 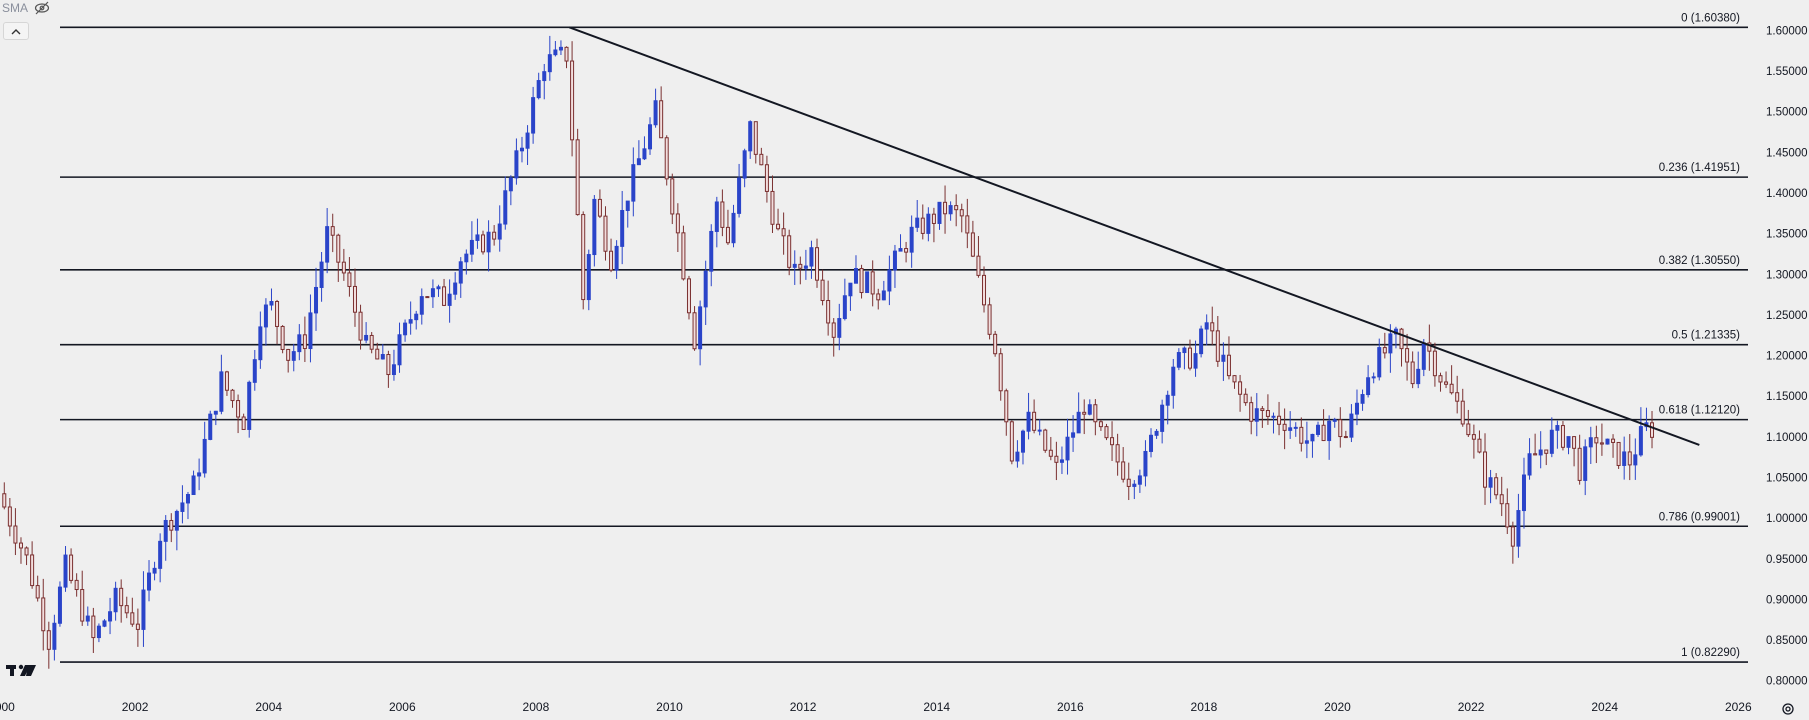 What do you see at coordinates (16, 31) in the screenshot?
I see `collapse-legend-button` at bounding box center [16, 31].